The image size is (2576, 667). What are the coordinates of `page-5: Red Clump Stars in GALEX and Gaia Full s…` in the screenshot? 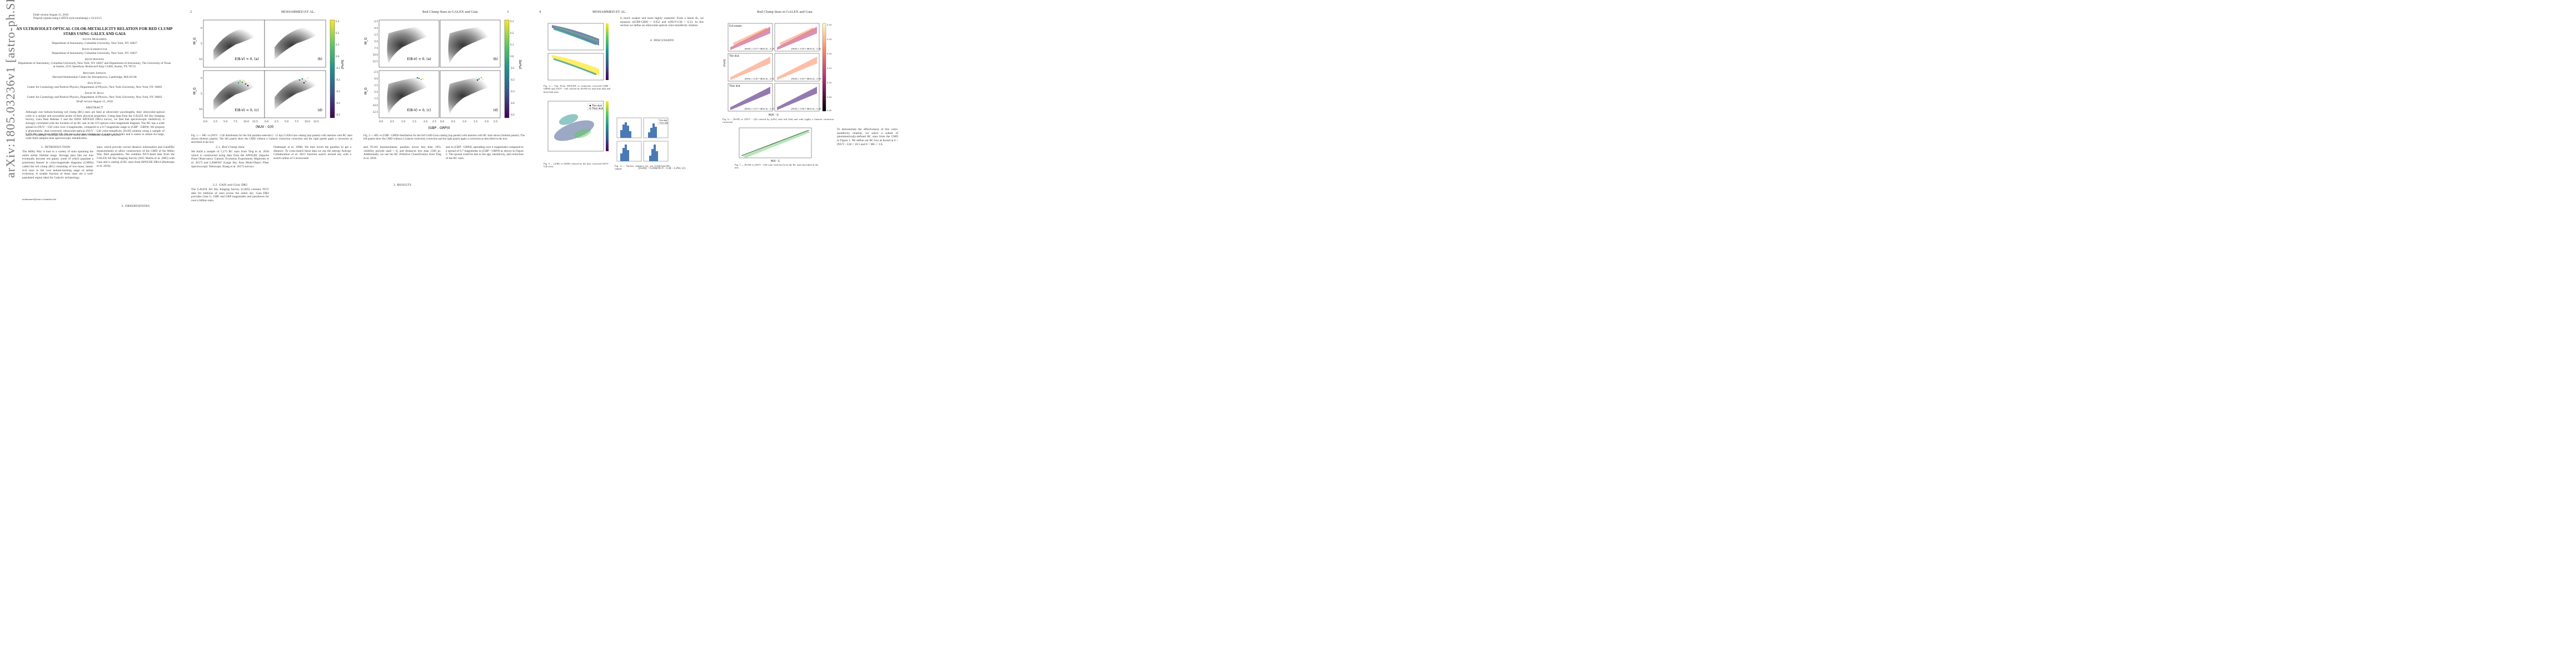 It's located at (809, 333).